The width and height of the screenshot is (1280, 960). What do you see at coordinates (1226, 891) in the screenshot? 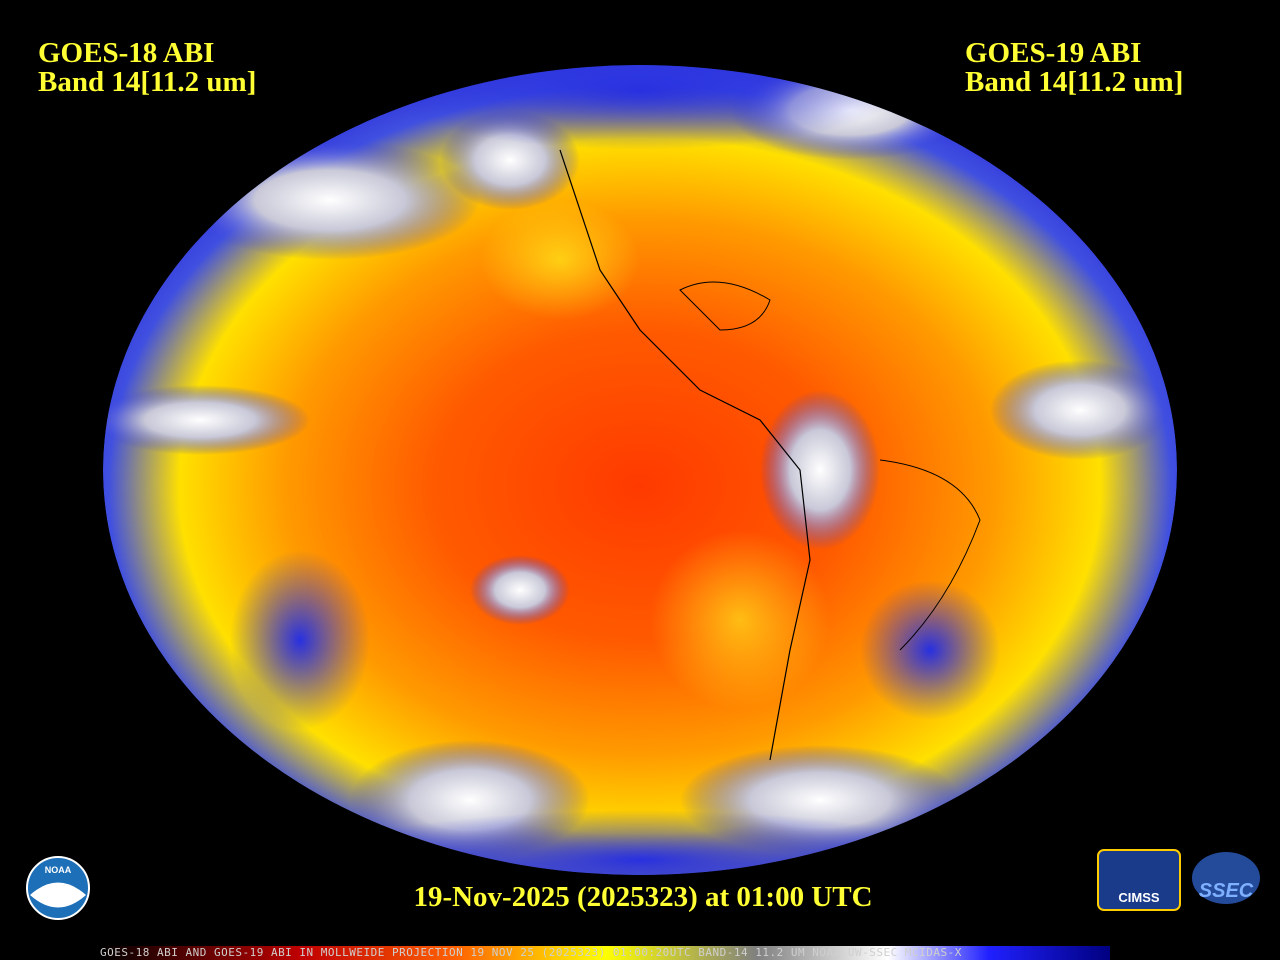
I see `logo-text: SSEC` at bounding box center [1226, 891].